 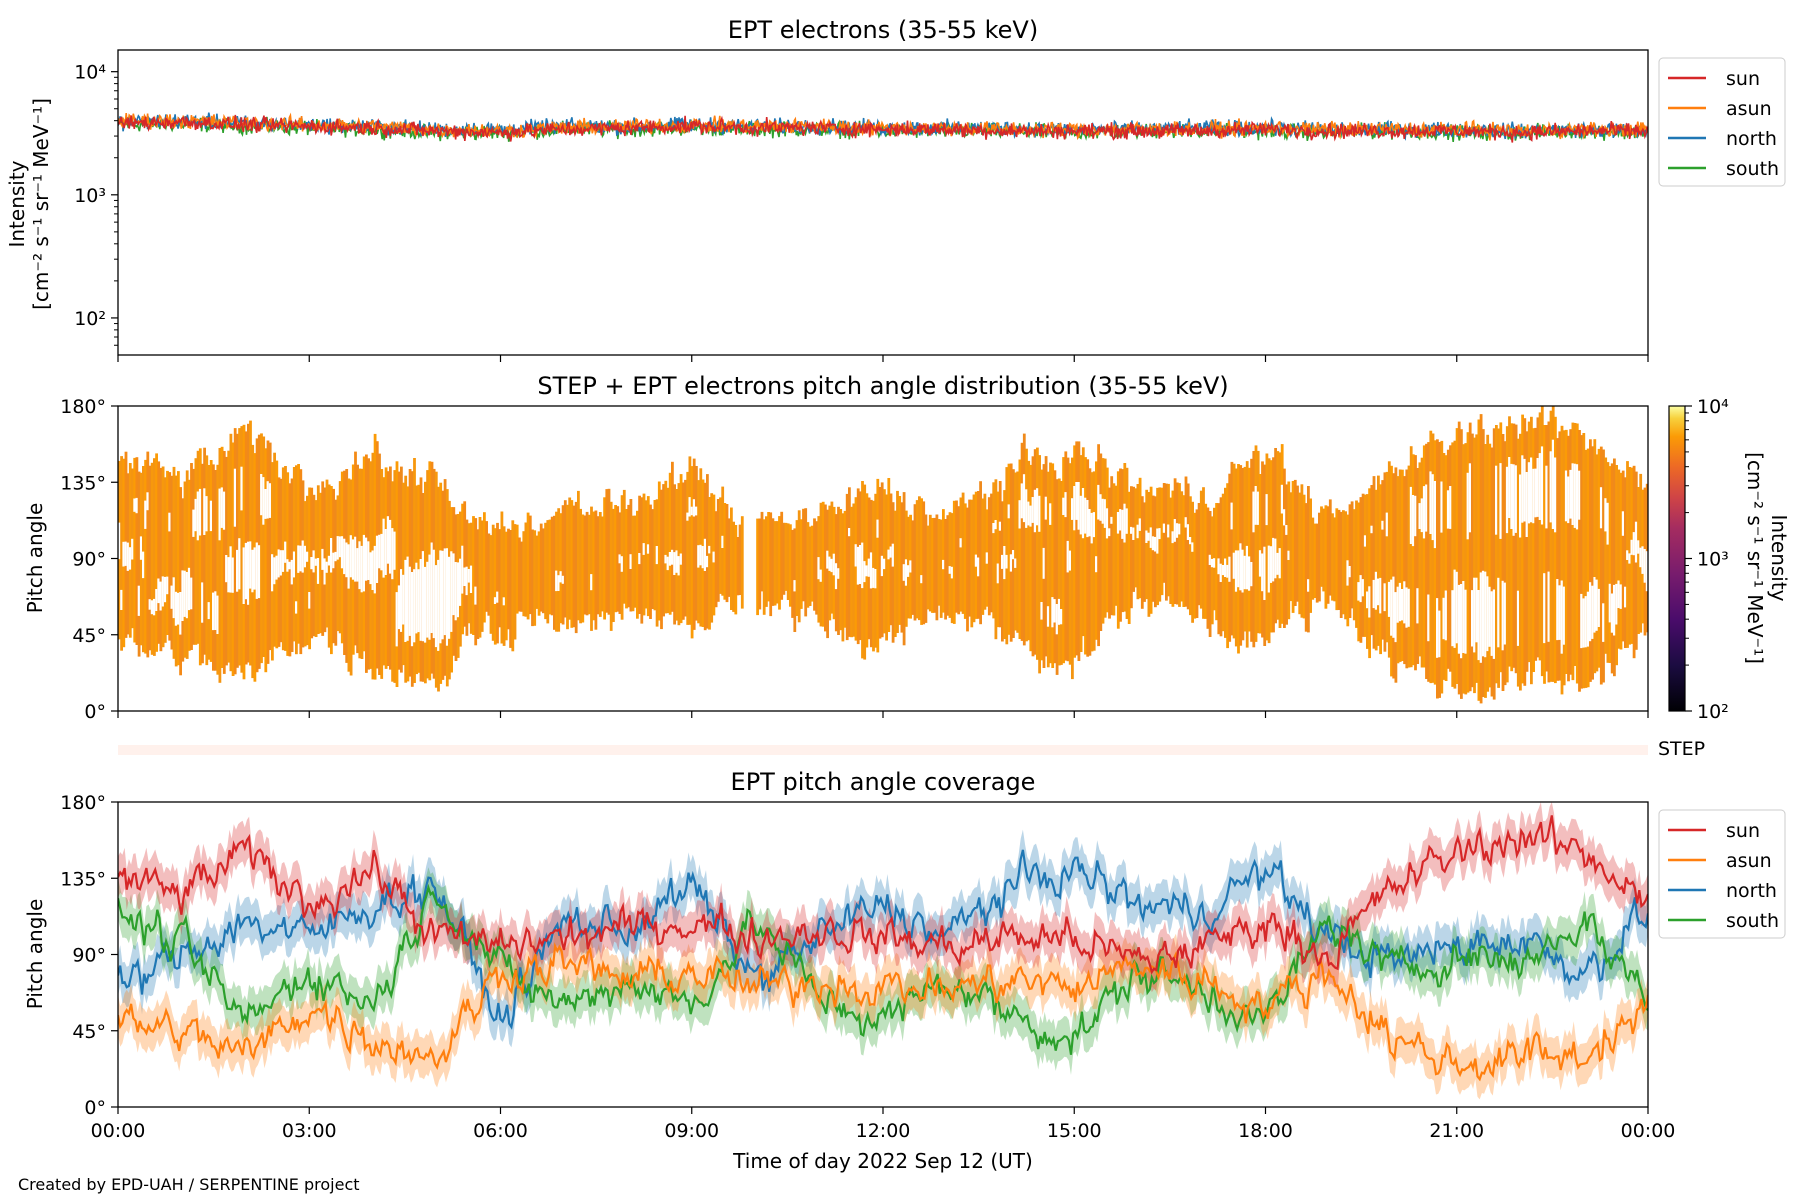 What do you see at coordinates (90, 196) in the screenshot?
I see `y-tick-label: 10³` at bounding box center [90, 196].